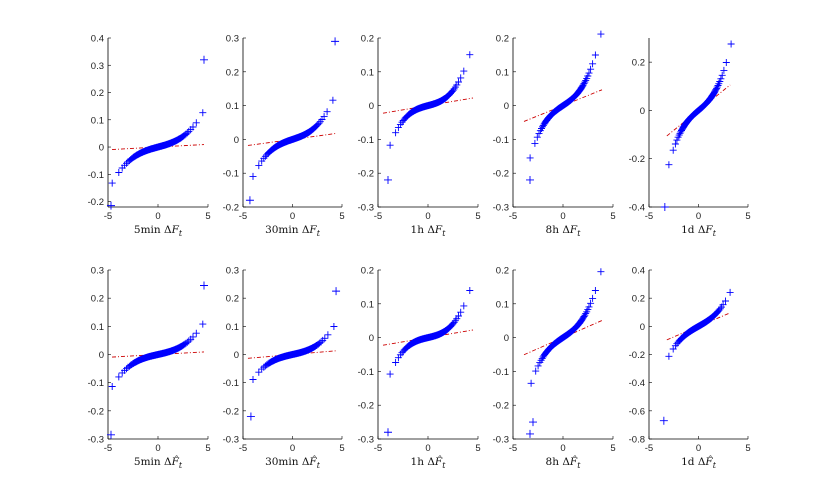 The height and width of the screenshot is (497, 830). What do you see at coordinates (637, 440) in the screenshot?
I see `y-tick-label: -0.8` at bounding box center [637, 440].